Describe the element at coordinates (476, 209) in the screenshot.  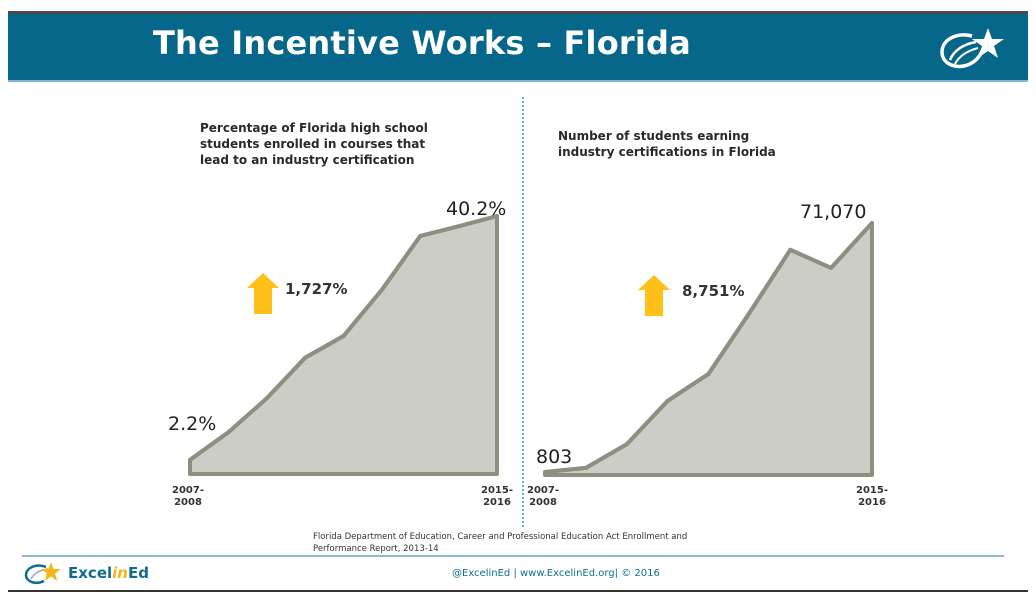
I see `data-label-end: 40.2%` at that location.